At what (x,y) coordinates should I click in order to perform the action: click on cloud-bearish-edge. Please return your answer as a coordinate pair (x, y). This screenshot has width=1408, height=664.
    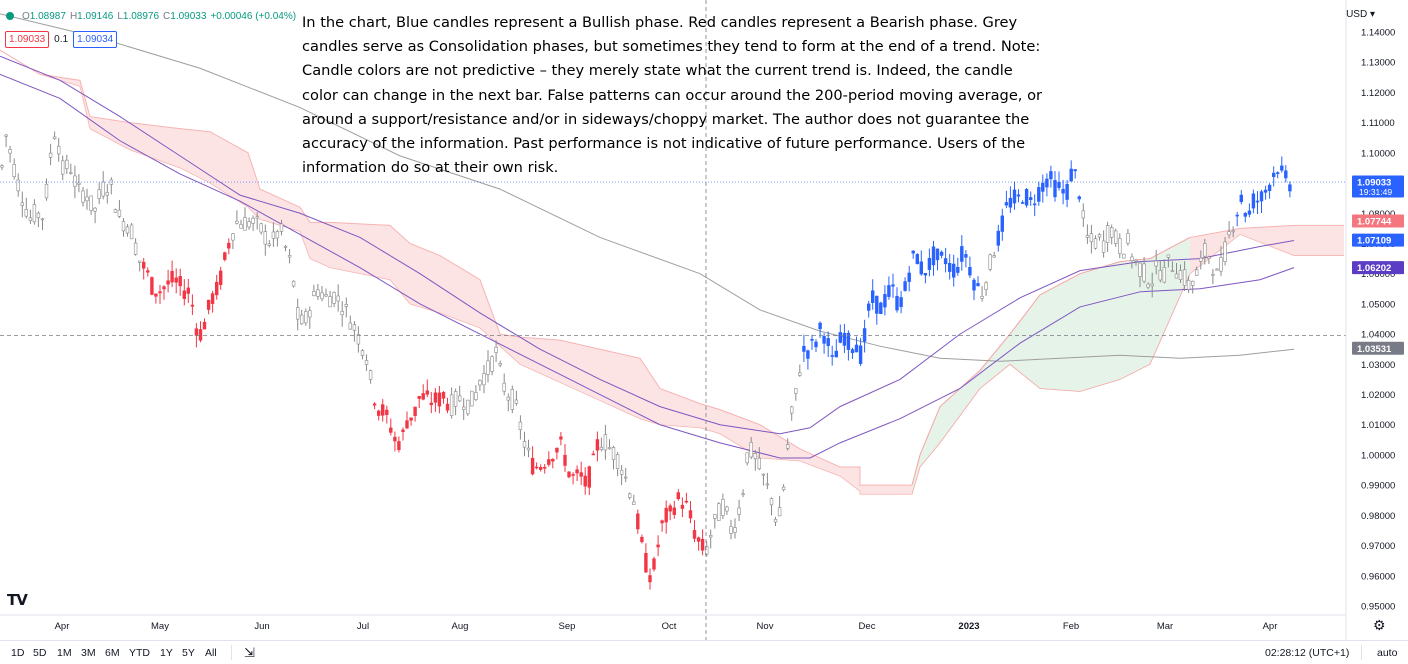
    Looking at the image, I should click on (1266, 231).